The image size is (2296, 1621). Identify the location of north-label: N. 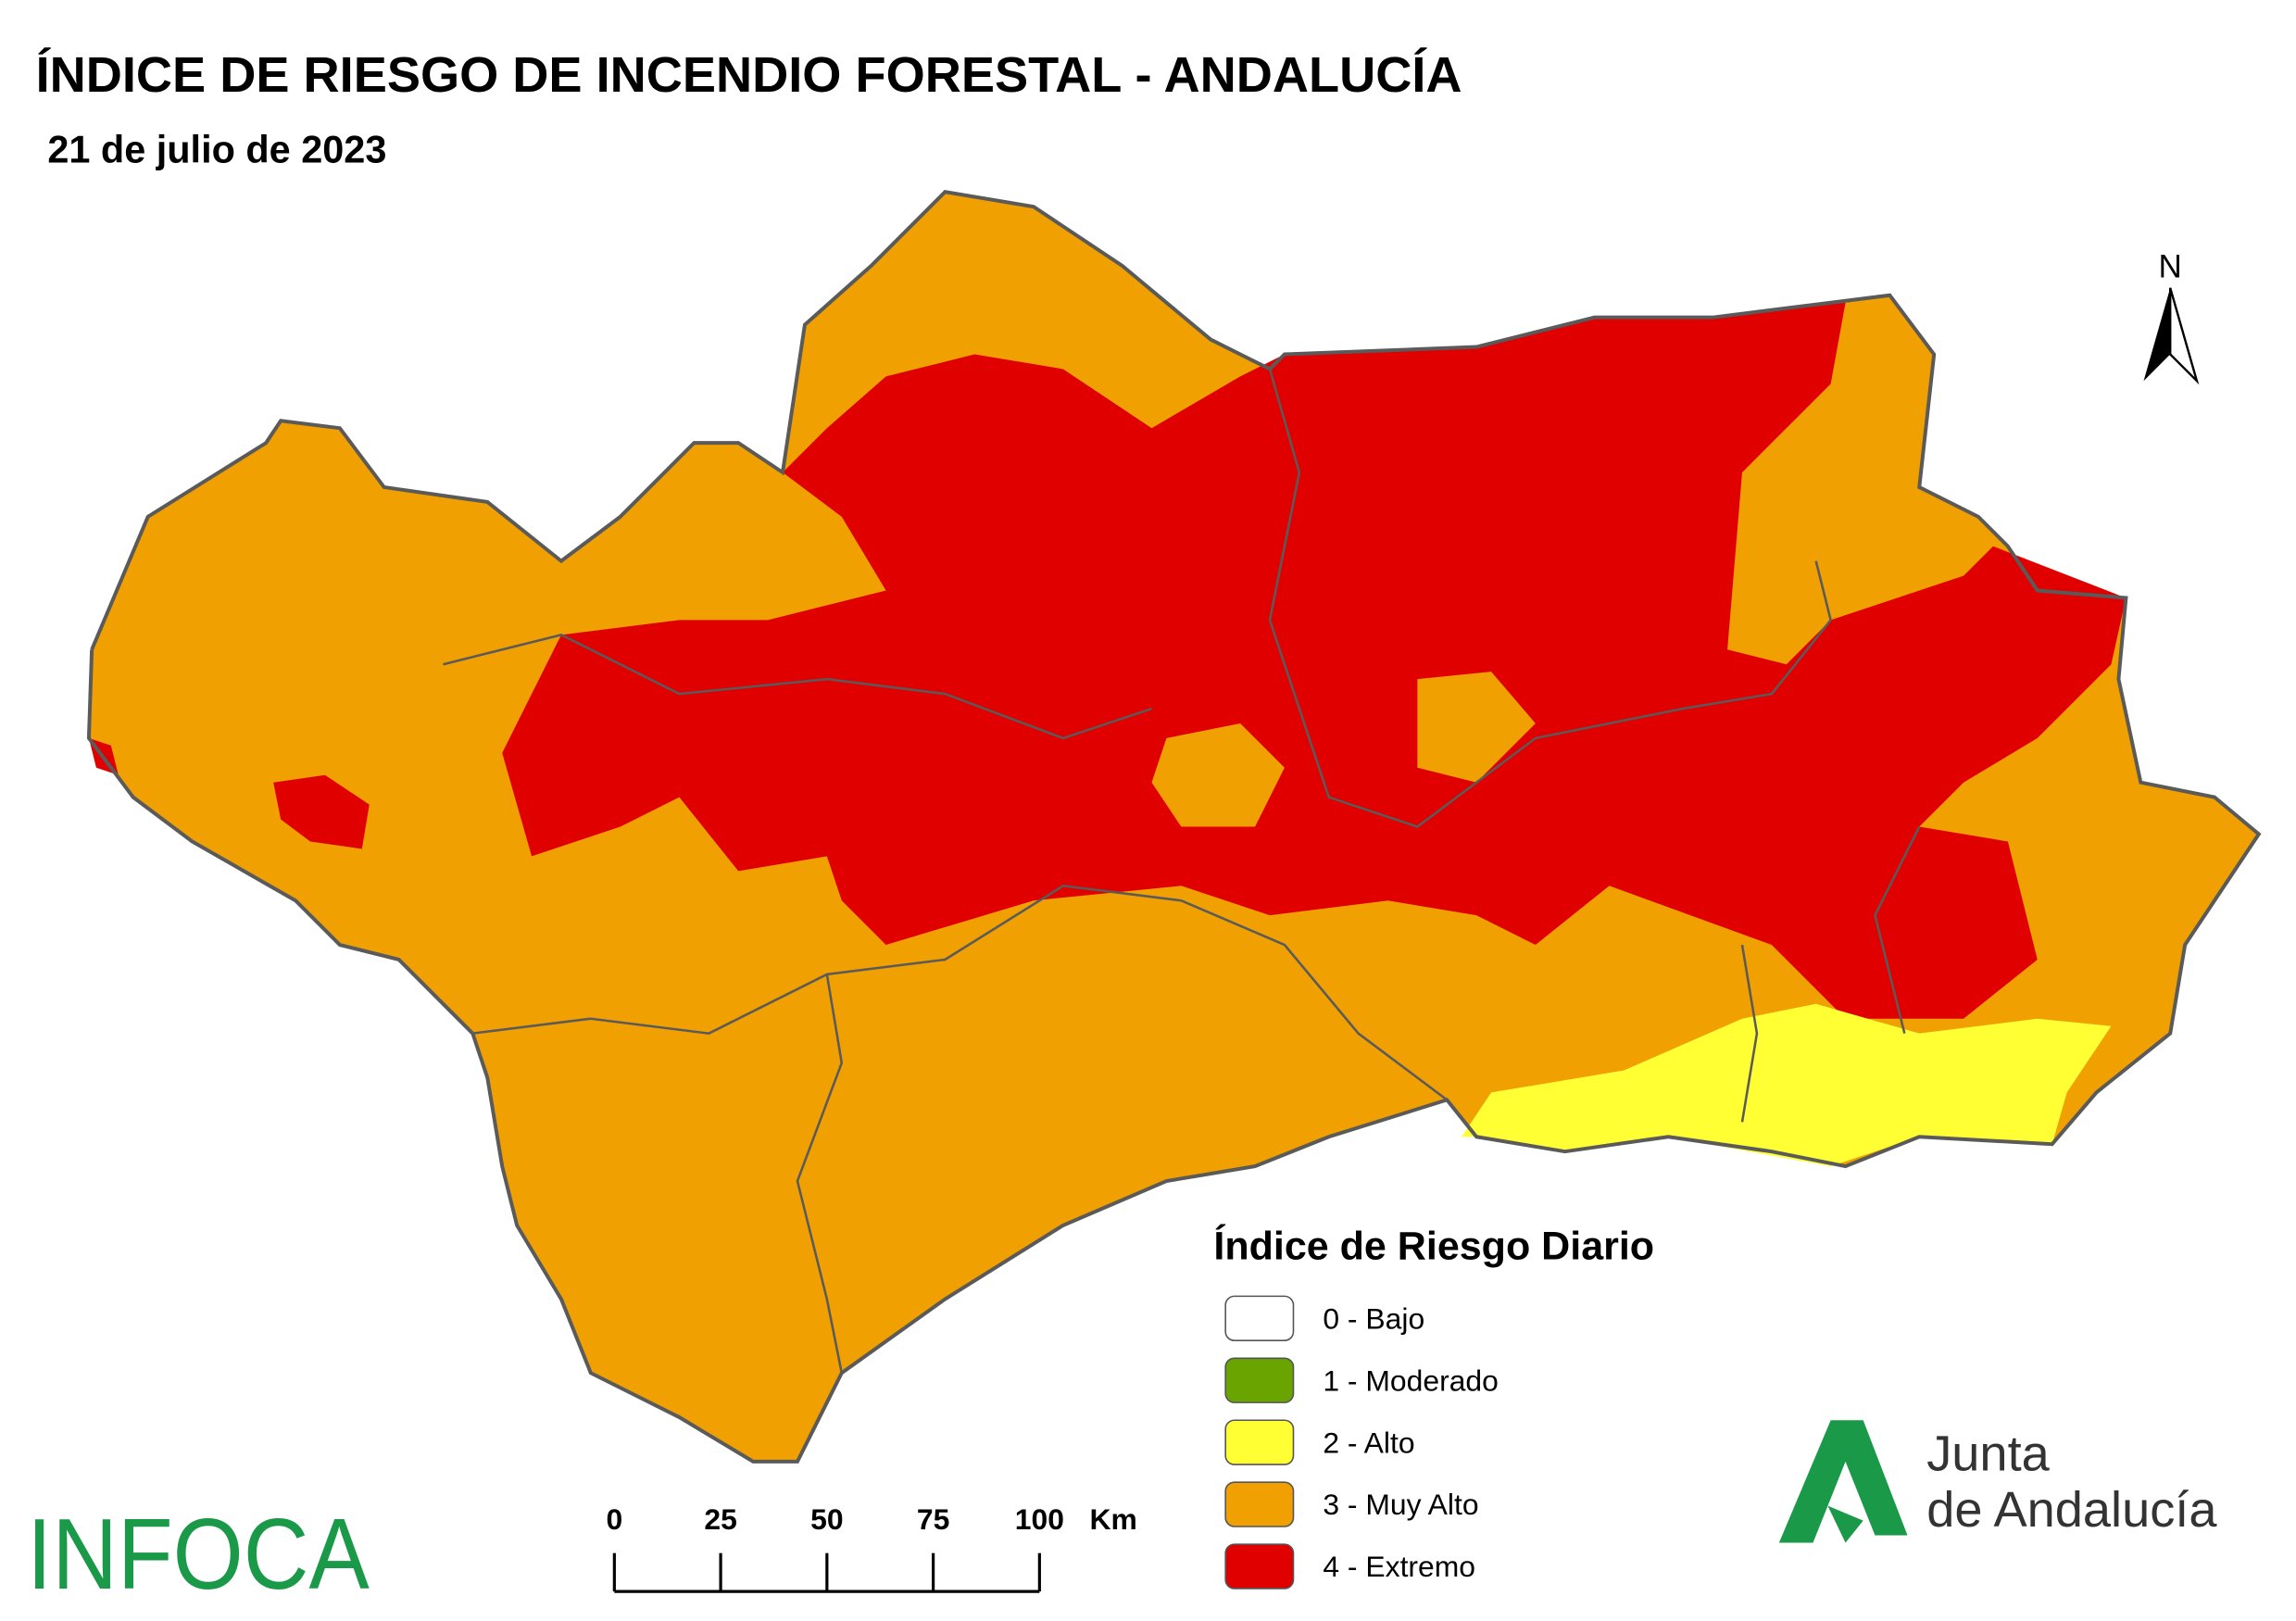
(2170, 267).